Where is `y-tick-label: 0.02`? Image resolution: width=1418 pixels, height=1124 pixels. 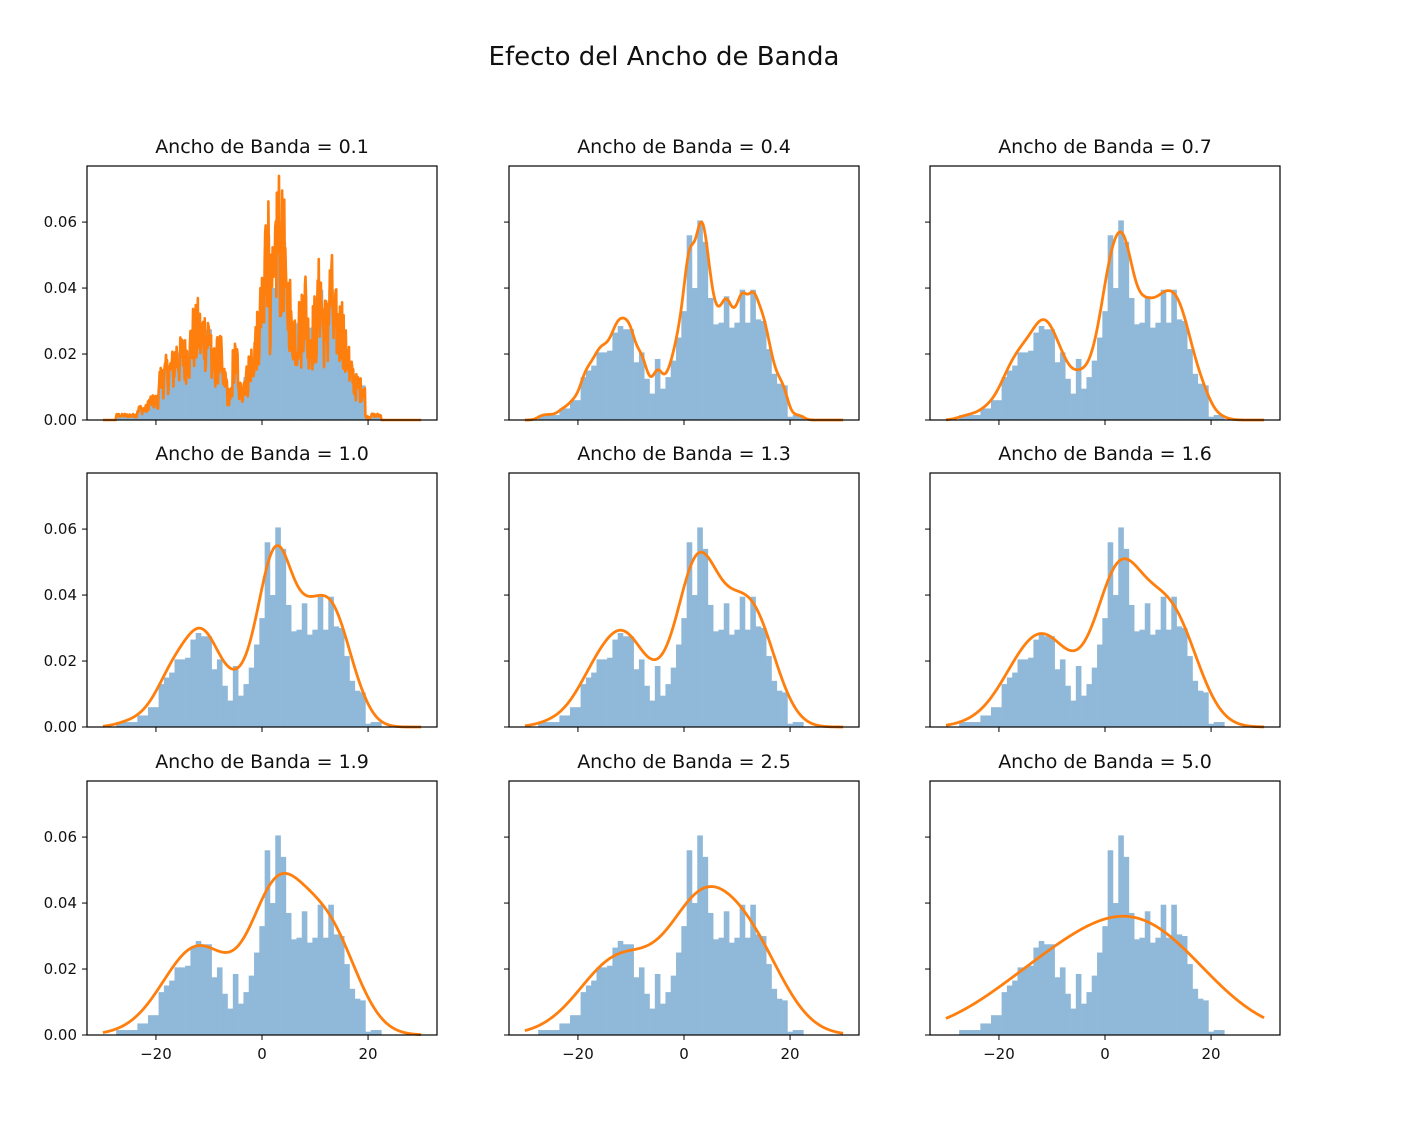
y-tick-label: 0.02 is located at coordinates (60, 354).